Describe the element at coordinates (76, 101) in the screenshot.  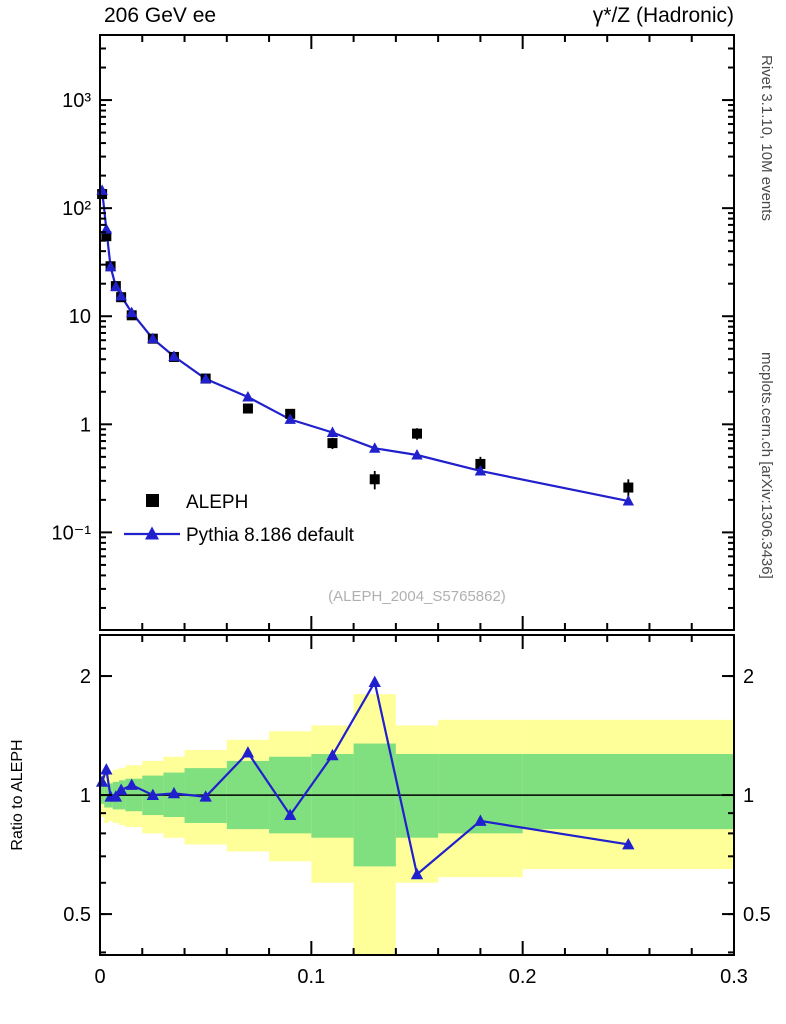
I see `y-axis-tick-label: 10³` at that location.